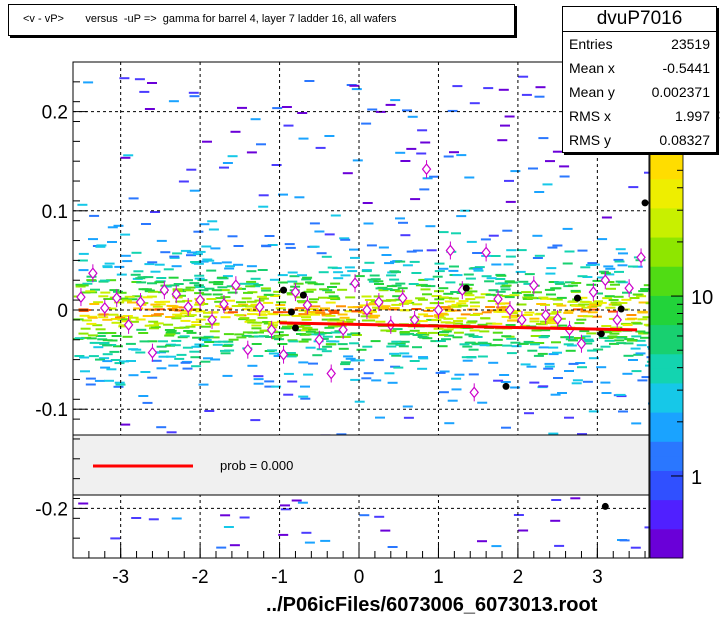 The width and height of the screenshot is (720, 620). Describe the element at coordinates (62, 311) in the screenshot. I see `y-tick-label: 0` at that location.